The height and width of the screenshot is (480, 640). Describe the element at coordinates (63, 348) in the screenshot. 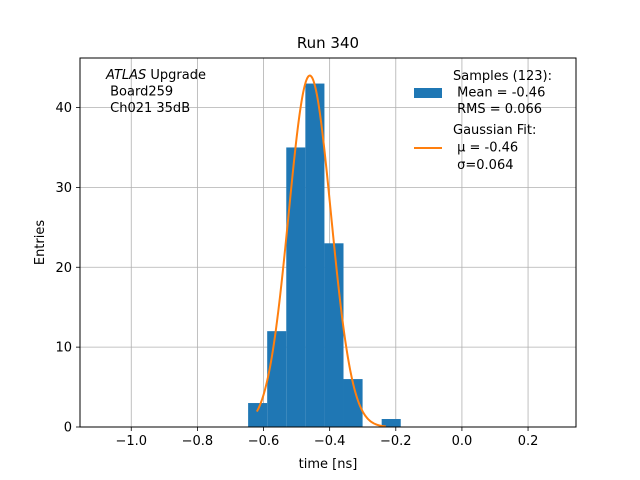

I see `y-tick-label: 10` at that location.